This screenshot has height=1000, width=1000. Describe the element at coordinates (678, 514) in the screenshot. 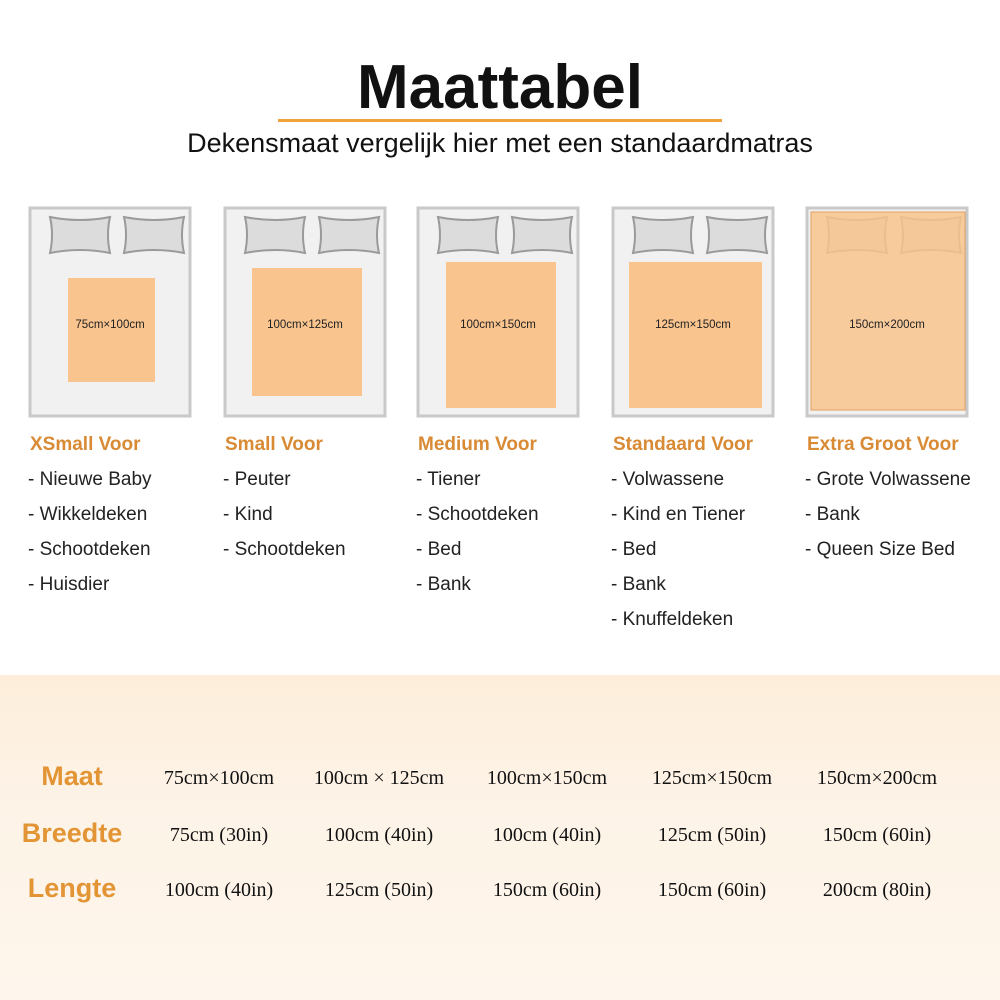

I see `card-item: - Kind en Tiener` at that location.